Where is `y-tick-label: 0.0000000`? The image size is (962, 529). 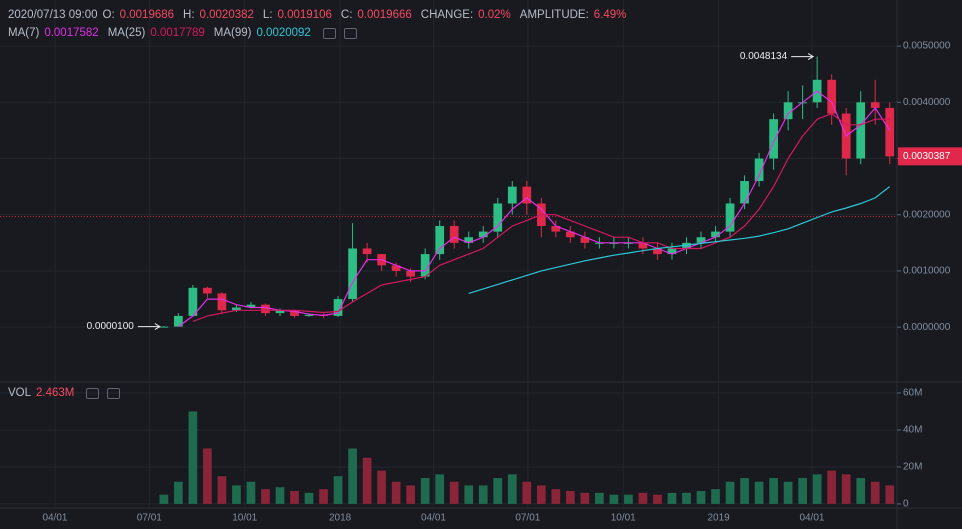 y-tick-label: 0.0000000 is located at coordinates (927, 327).